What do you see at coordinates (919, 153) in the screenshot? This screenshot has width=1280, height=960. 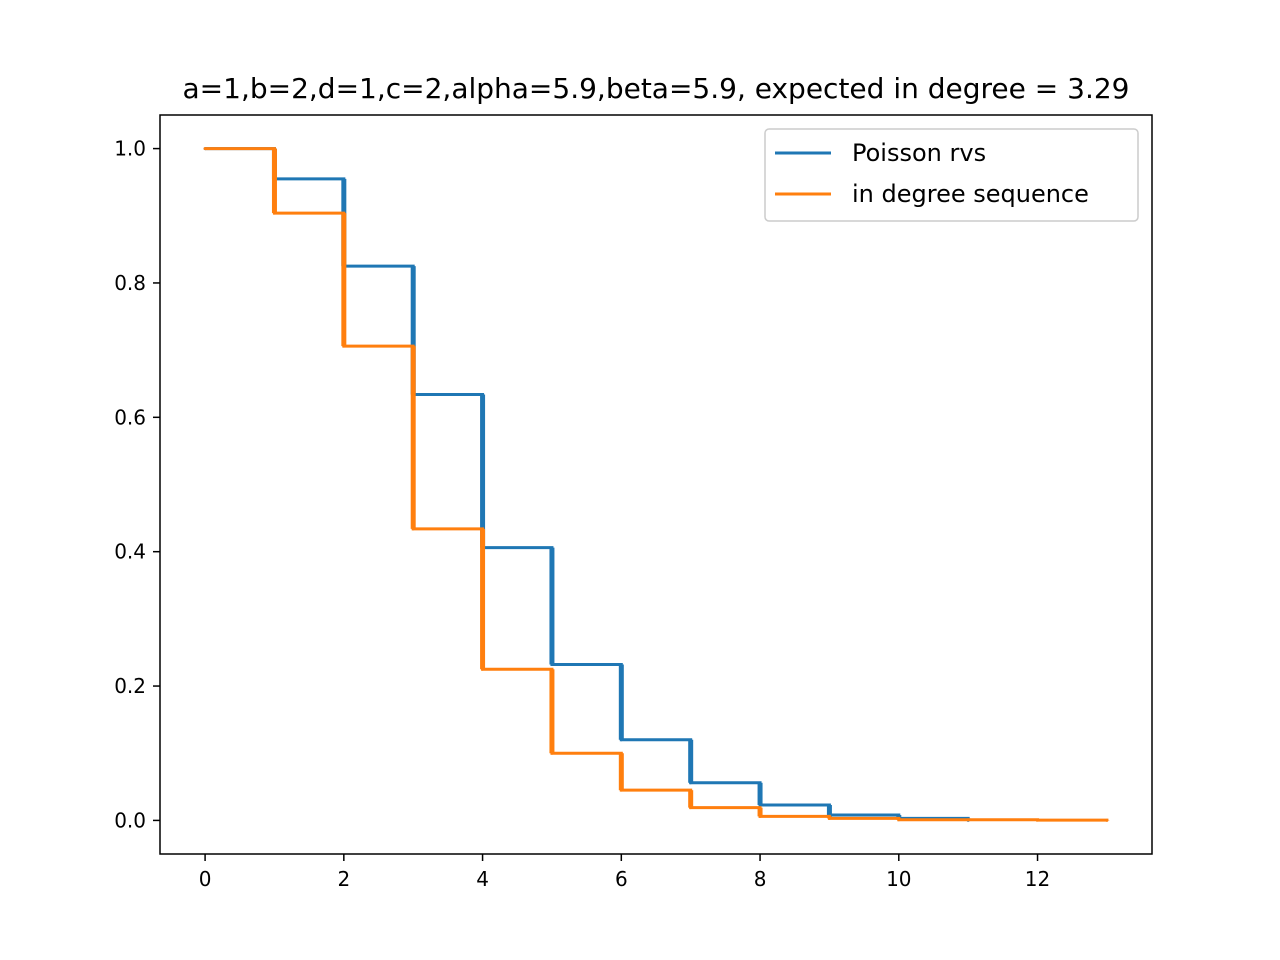 I see `legend-label: Poisson rvs` at bounding box center [919, 153].